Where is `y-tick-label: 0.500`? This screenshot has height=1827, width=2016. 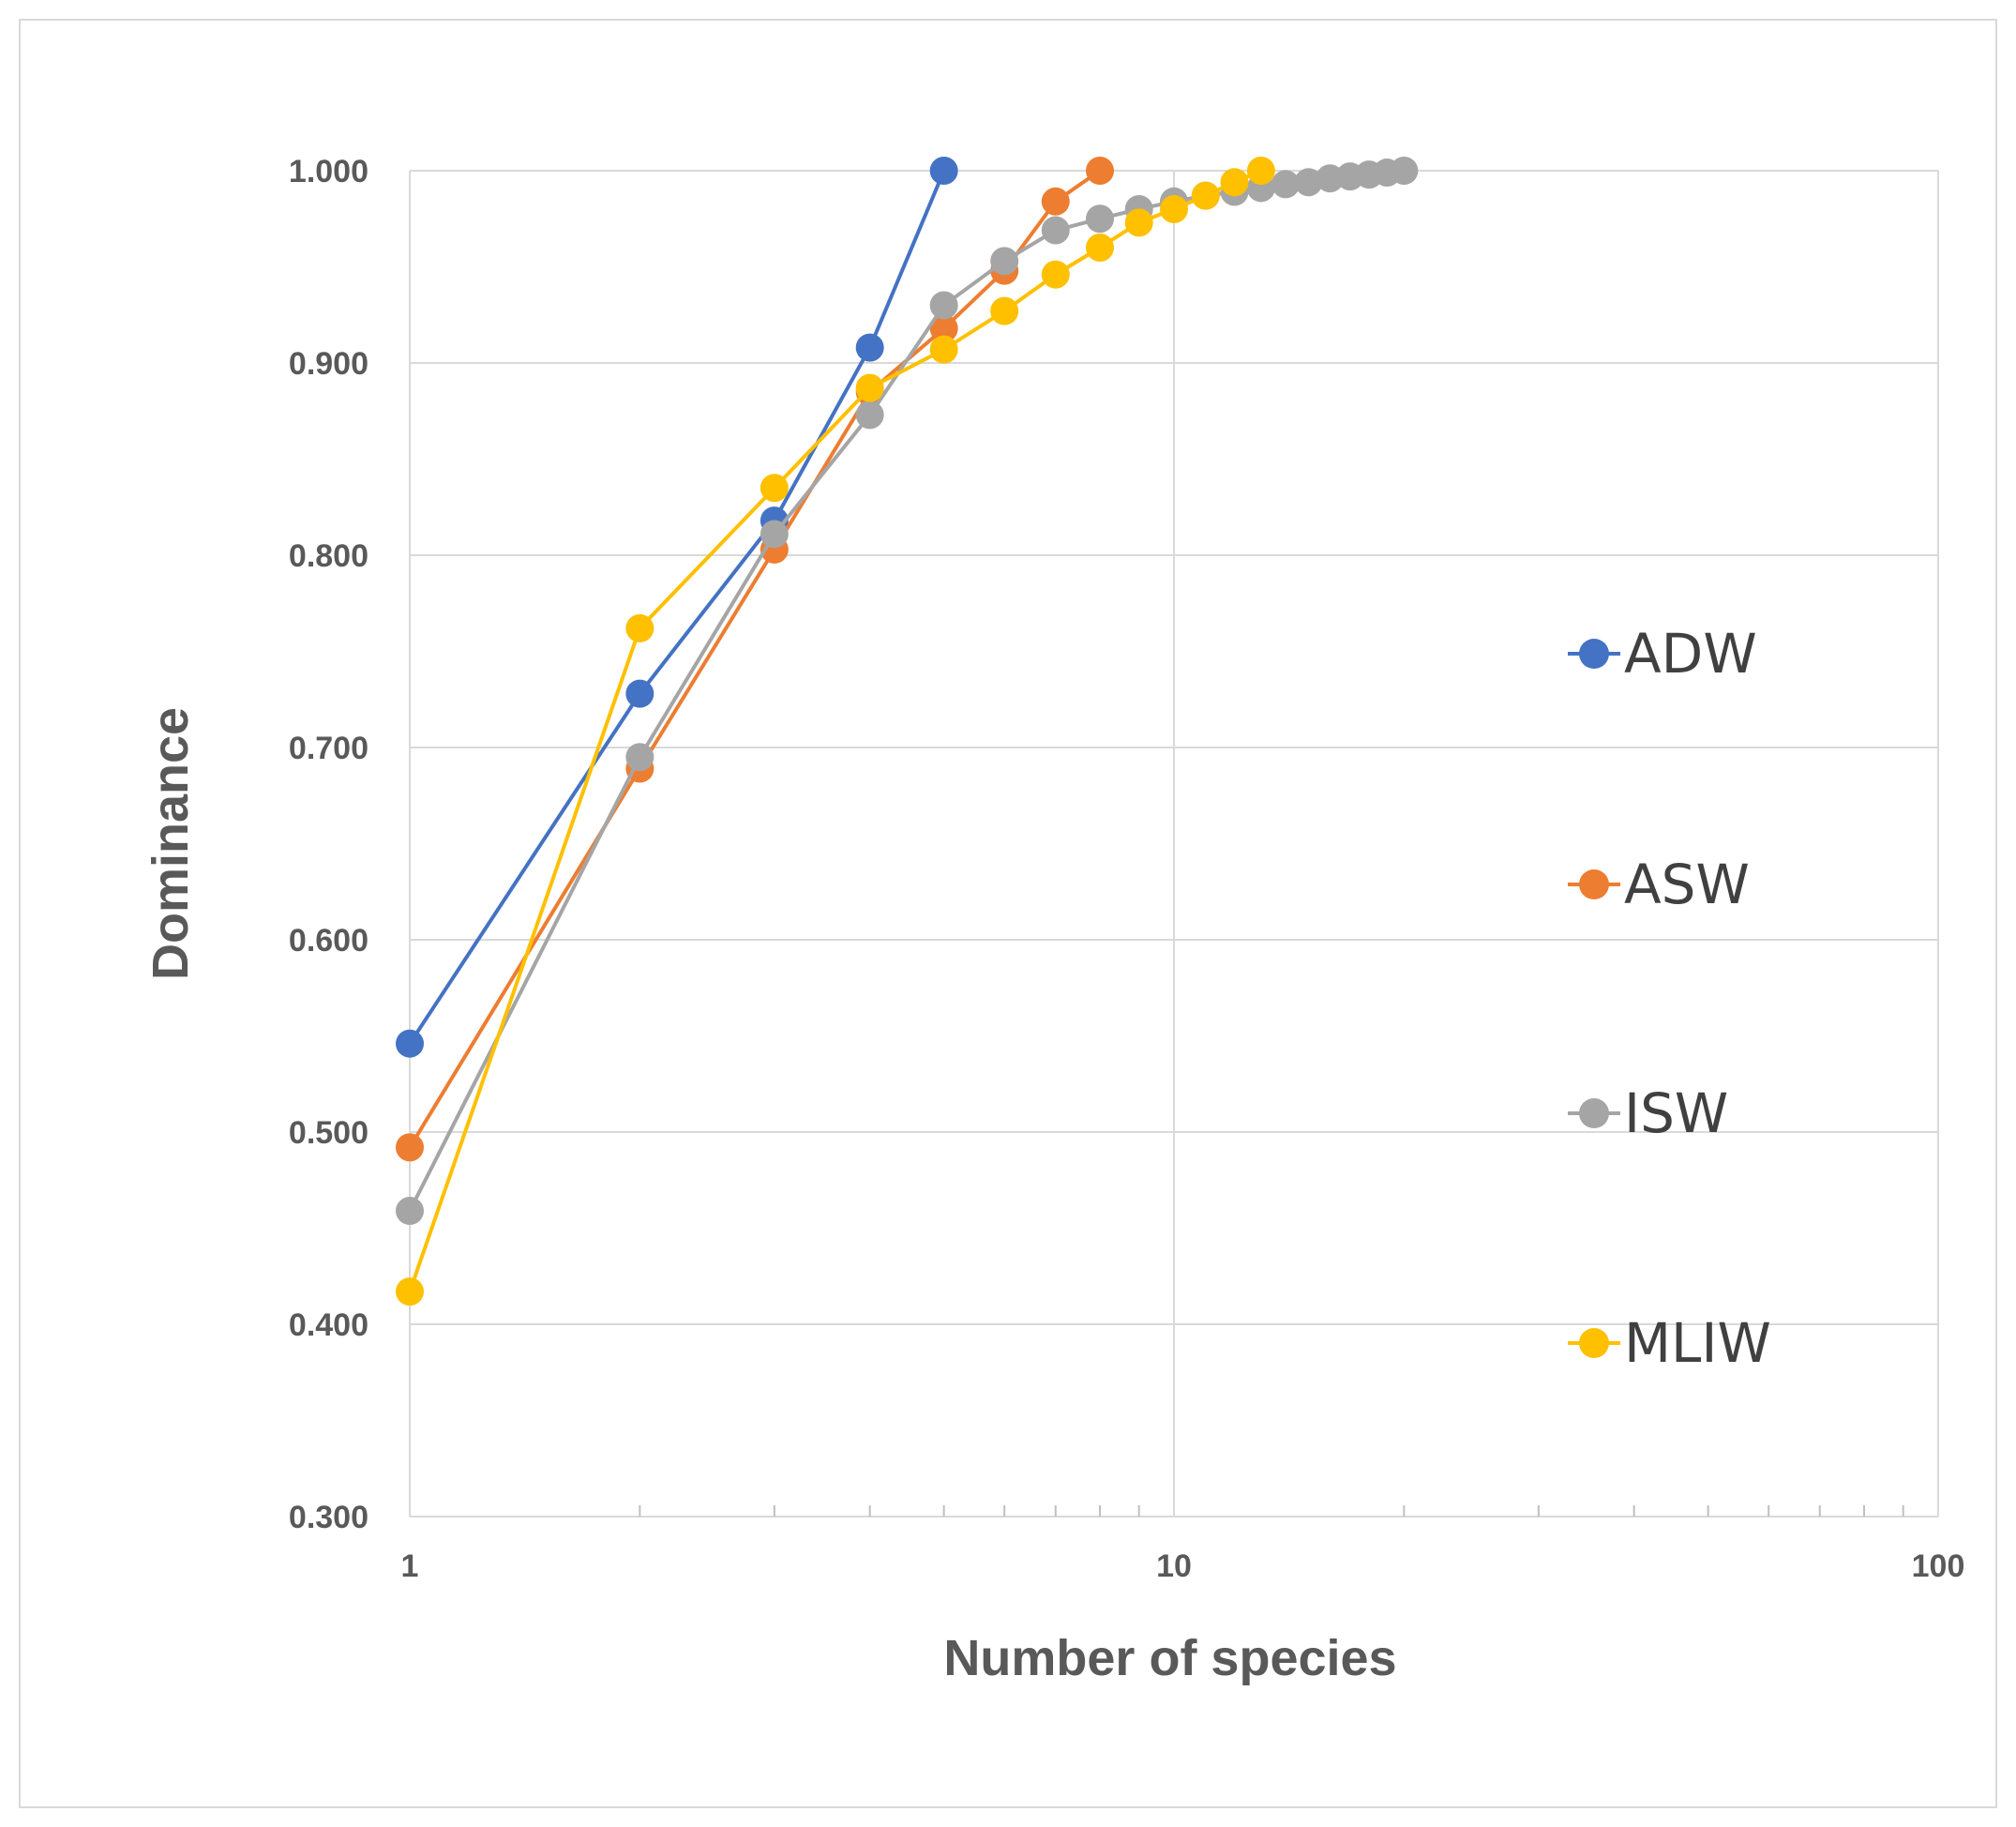 y-tick-label: 0.500 is located at coordinates (329, 1133).